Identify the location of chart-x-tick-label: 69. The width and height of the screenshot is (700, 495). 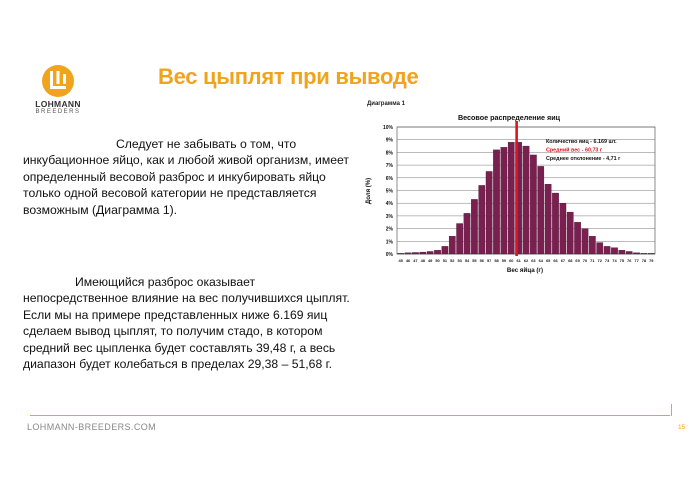
(577, 260).